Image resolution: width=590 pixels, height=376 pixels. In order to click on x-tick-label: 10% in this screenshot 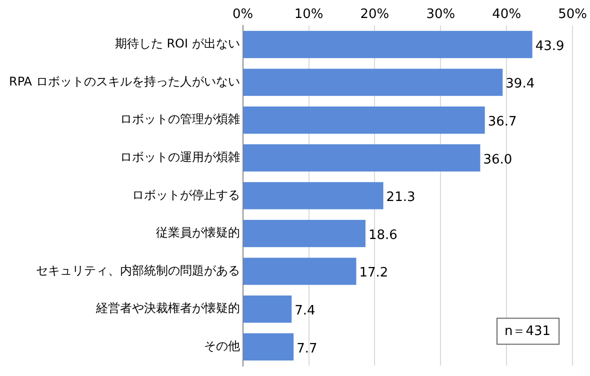, I will do `click(309, 14)`.